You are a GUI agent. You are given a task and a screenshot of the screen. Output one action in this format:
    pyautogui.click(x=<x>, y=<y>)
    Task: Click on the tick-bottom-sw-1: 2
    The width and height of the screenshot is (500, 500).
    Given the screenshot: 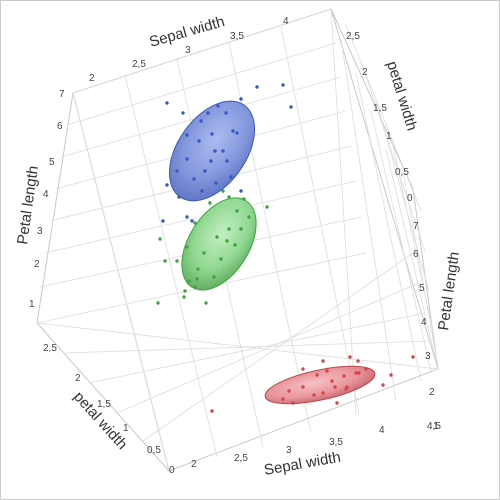 What is the action you would take?
    pyautogui.click(x=194, y=464)
    